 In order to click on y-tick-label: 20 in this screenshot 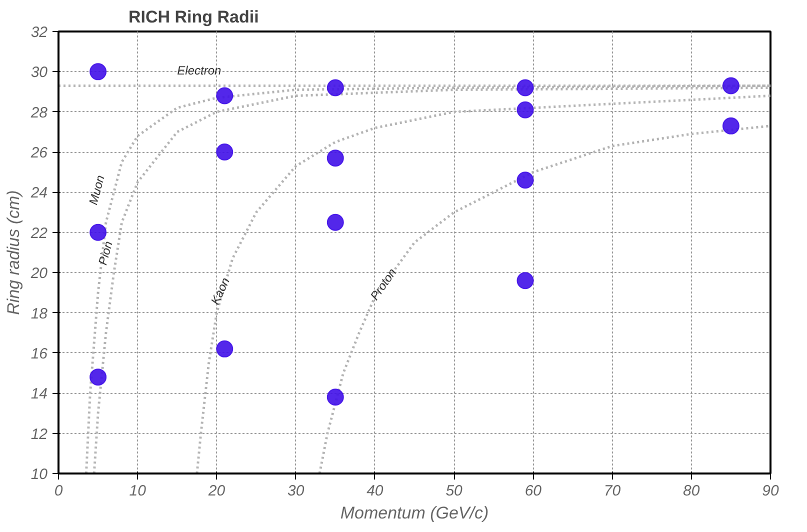, I will do `click(39, 273)`.